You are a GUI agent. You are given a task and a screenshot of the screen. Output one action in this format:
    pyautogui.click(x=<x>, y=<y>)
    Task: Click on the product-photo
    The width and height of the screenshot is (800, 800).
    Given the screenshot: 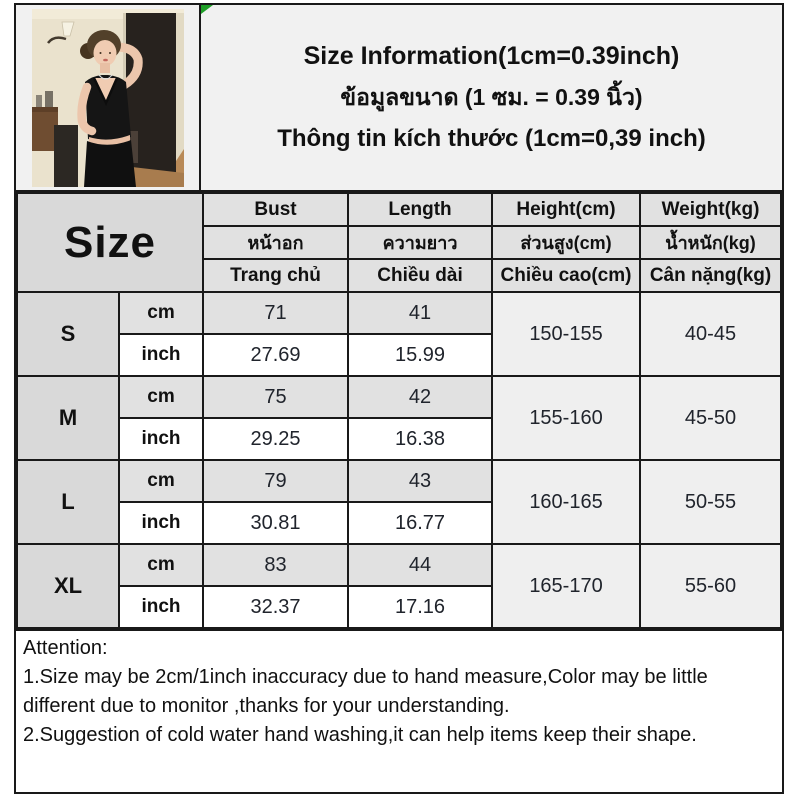 What is the action you would take?
    pyautogui.click(x=107, y=97)
    